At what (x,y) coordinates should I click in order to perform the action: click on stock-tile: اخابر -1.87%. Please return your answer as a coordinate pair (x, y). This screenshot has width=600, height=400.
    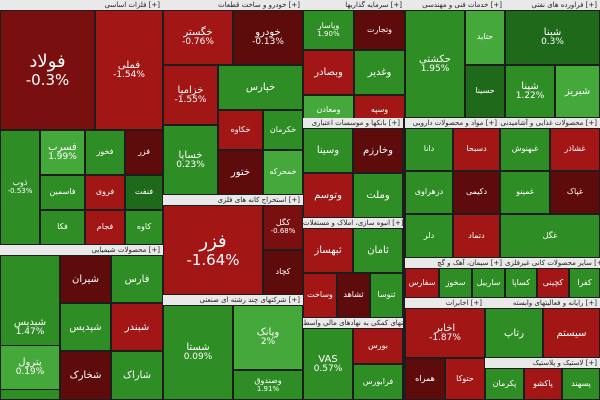
    Looking at the image, I should click on (445, 333).